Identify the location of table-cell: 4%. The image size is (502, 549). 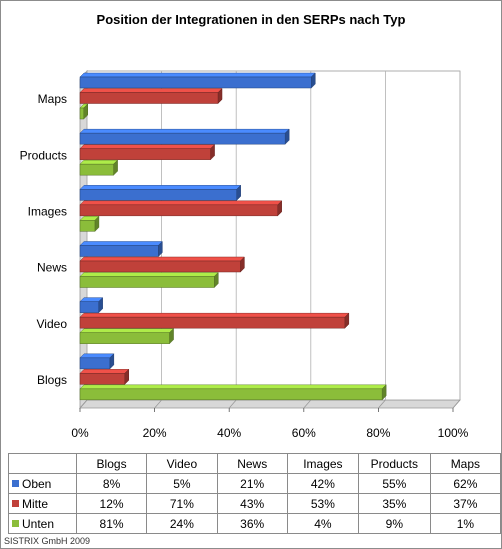
(322, 523).